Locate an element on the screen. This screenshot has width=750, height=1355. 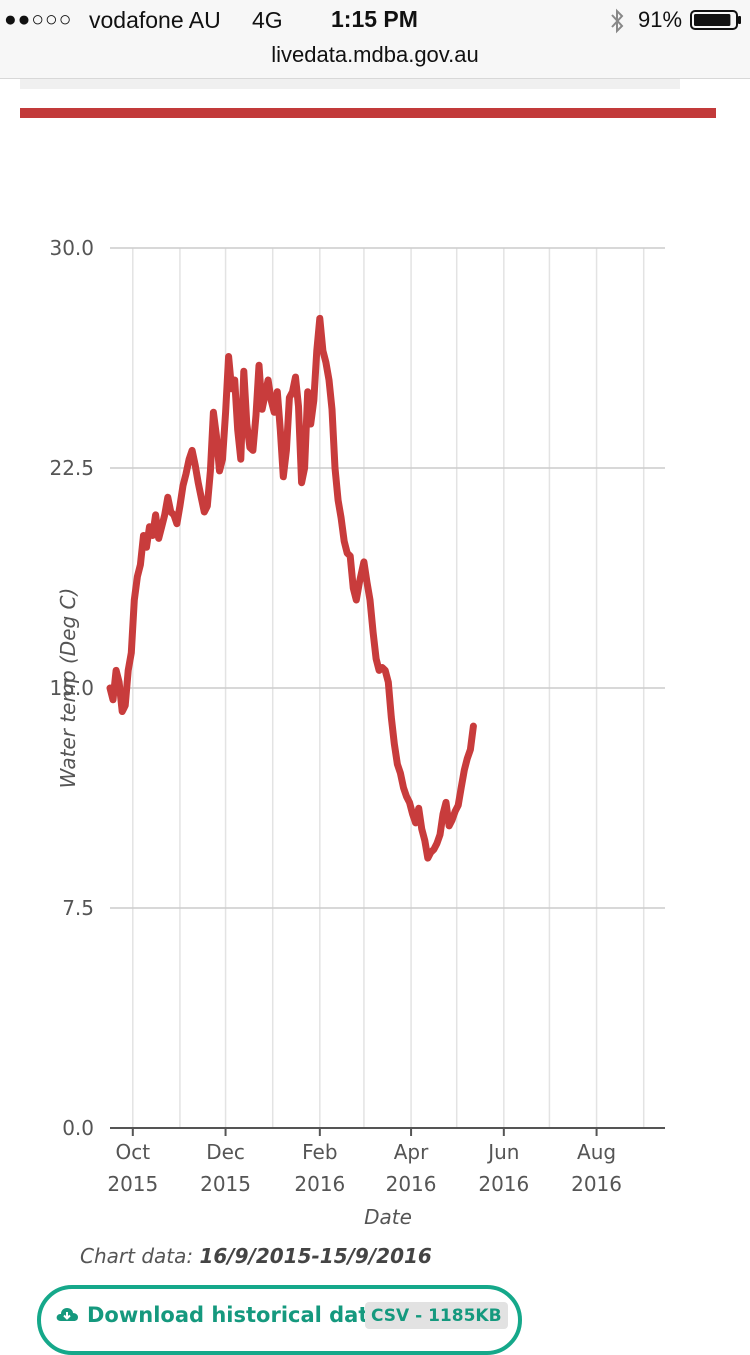
cloud-download-icon is located at coordinates (67, 1314).